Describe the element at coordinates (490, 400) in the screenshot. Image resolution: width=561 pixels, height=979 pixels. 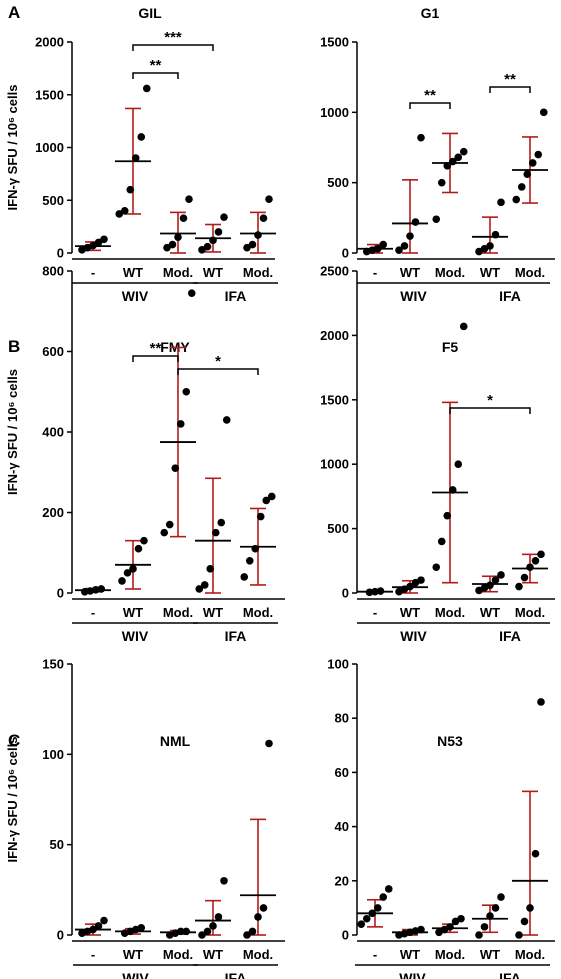
I see `significance-label: *` at that location.